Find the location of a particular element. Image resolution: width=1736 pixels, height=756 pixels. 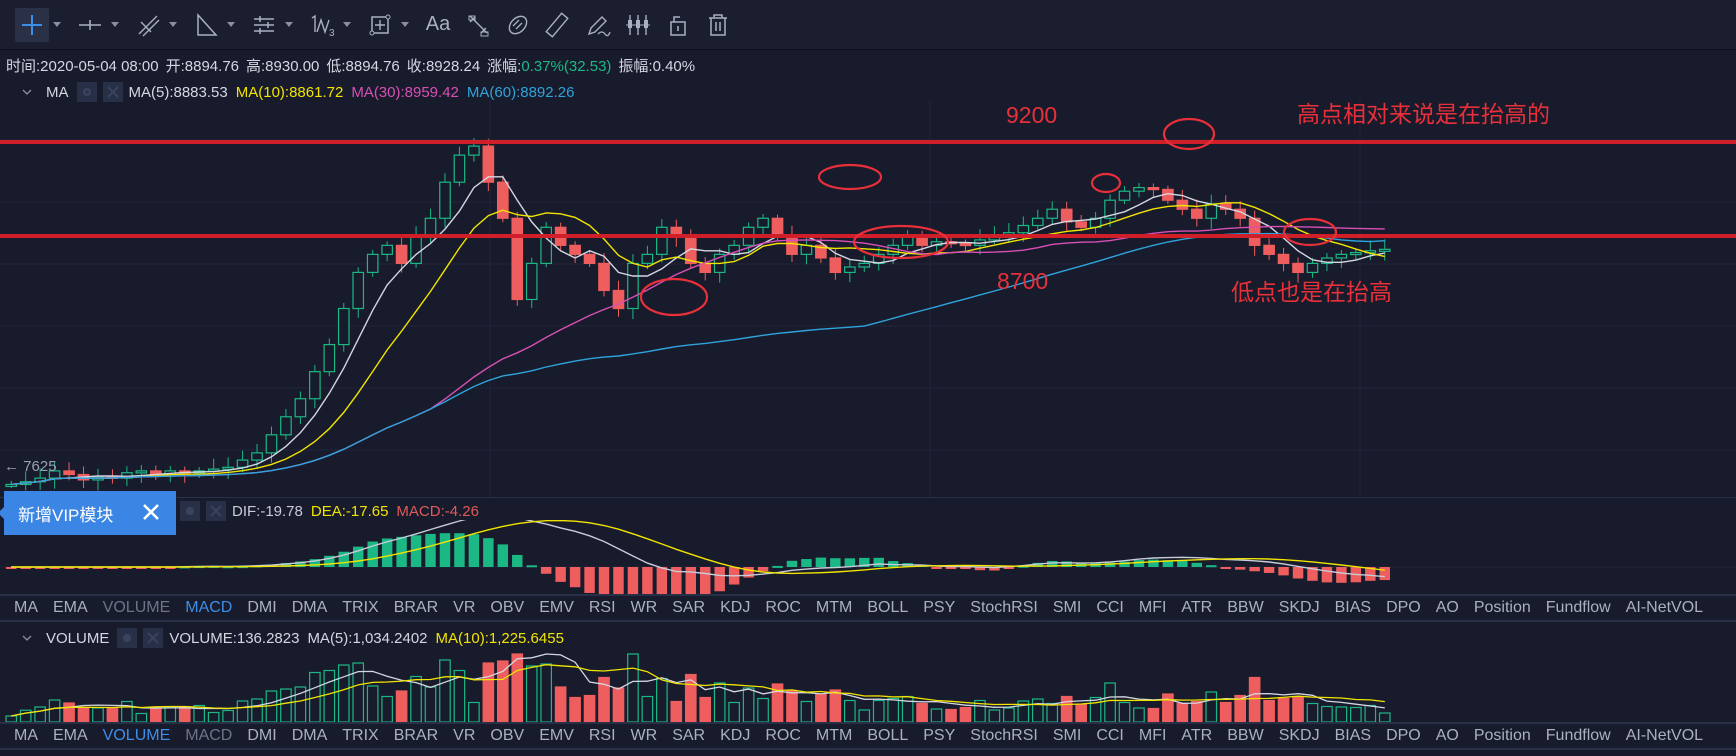

trend-lines-tool-button is located at coordinates (157, 25).